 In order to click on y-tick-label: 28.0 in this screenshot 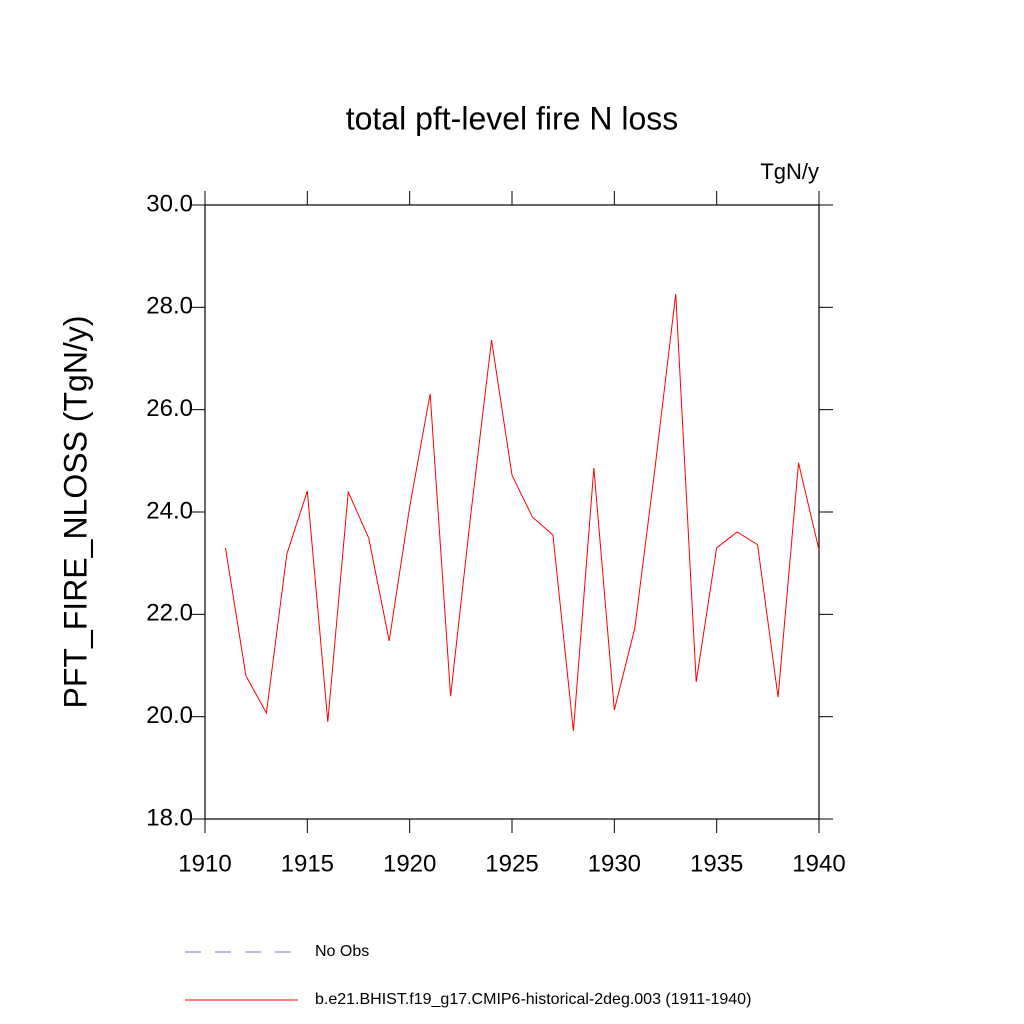, I will do `click(169, 306)`.